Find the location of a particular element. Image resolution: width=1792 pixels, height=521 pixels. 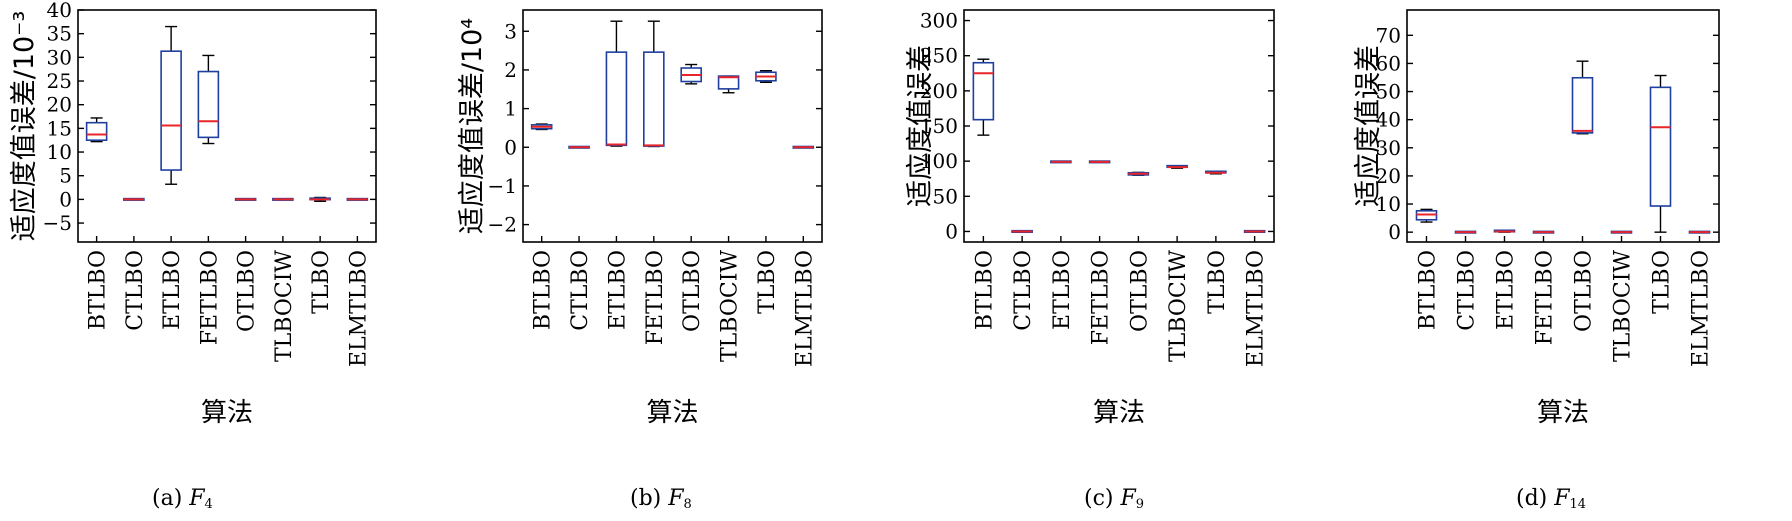

y-tick-label: 15 is located at coordinates (59, 128).